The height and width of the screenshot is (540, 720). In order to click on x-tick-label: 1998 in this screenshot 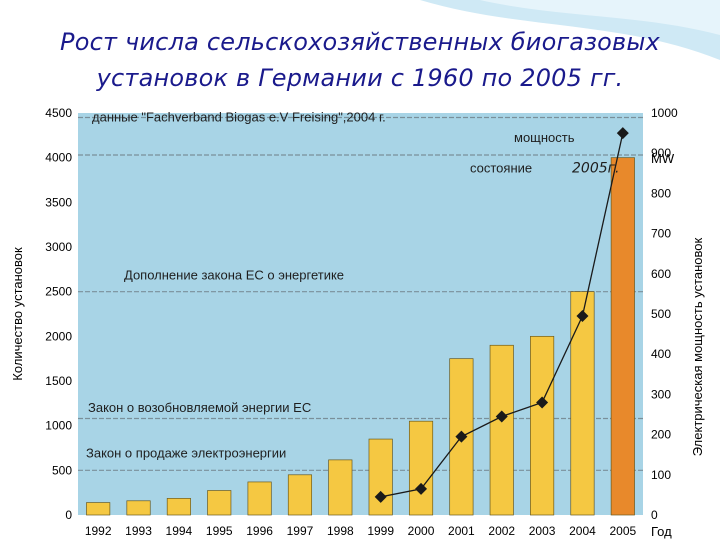, I will do `click(340, 531)`.